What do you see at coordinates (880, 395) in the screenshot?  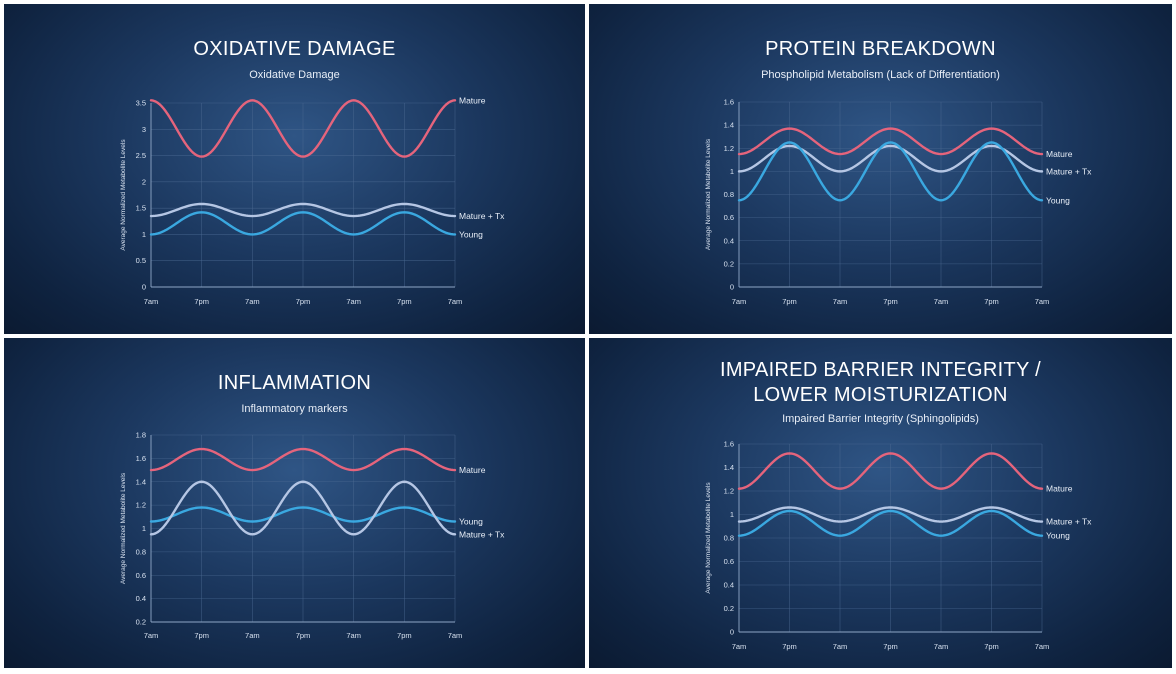 I see `chart-title: LOWER MOISTURIZATION` at bounding box center [880, 395].